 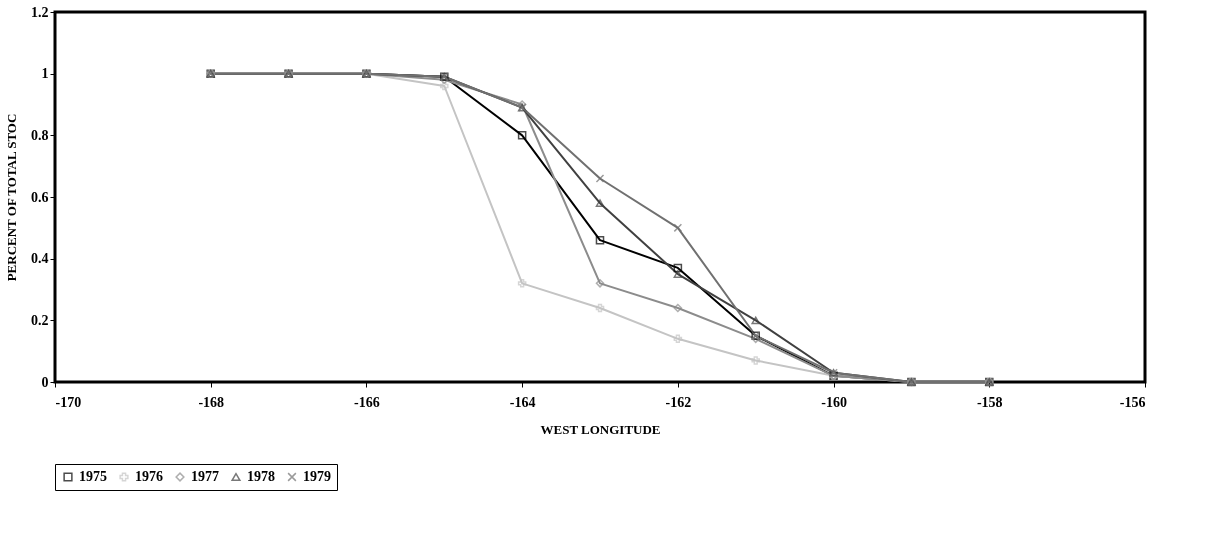 I want to click on y-axis-title: PERCENT OF TOTAL STOC, so click(x=11, y=197).